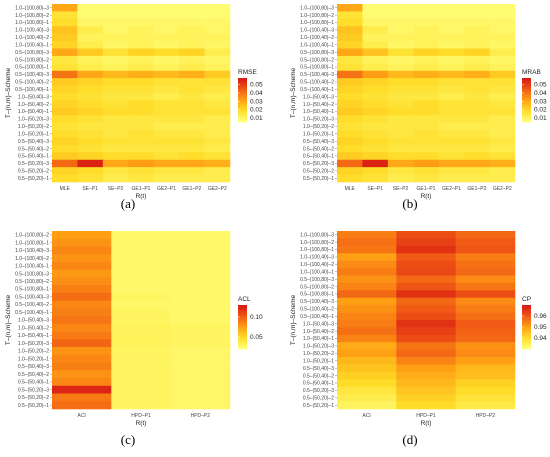  I want to click on legend-tick-label: 0.02, so click(540, 110).